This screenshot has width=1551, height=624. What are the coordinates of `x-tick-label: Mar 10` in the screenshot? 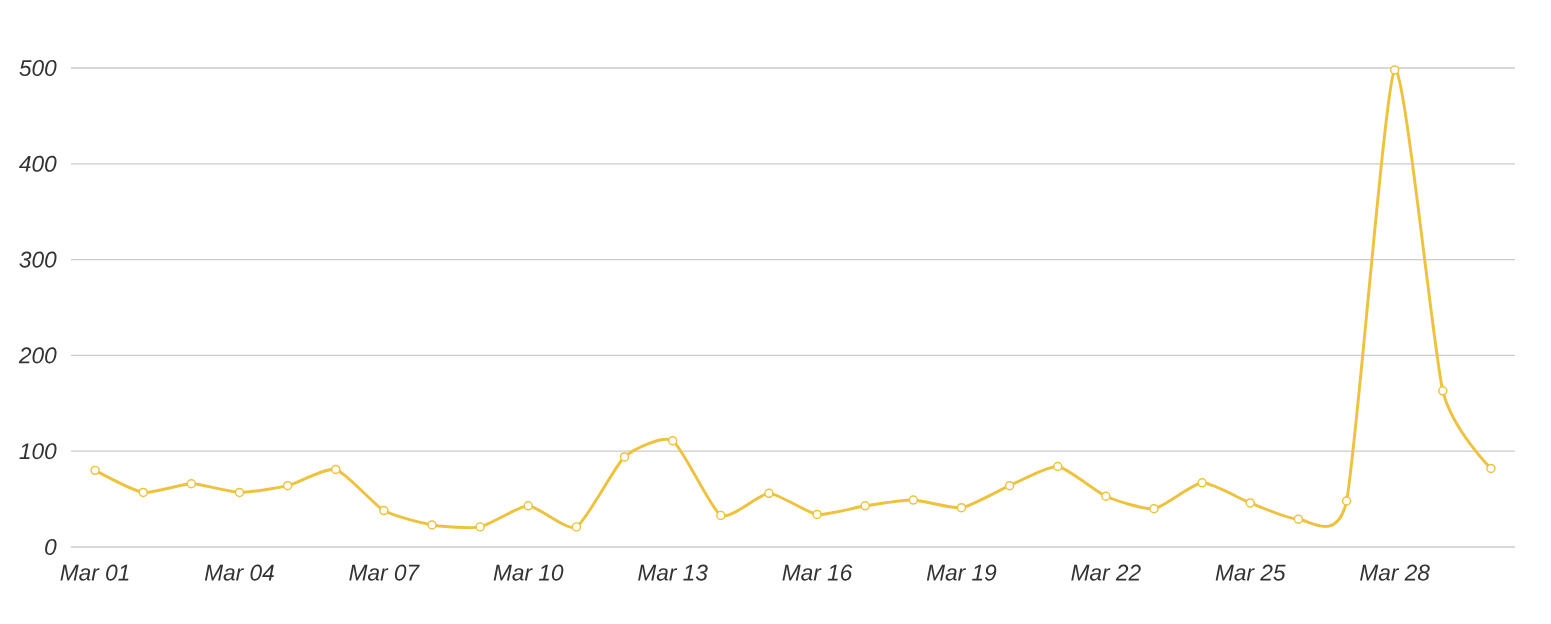 It's located at (528, 572).